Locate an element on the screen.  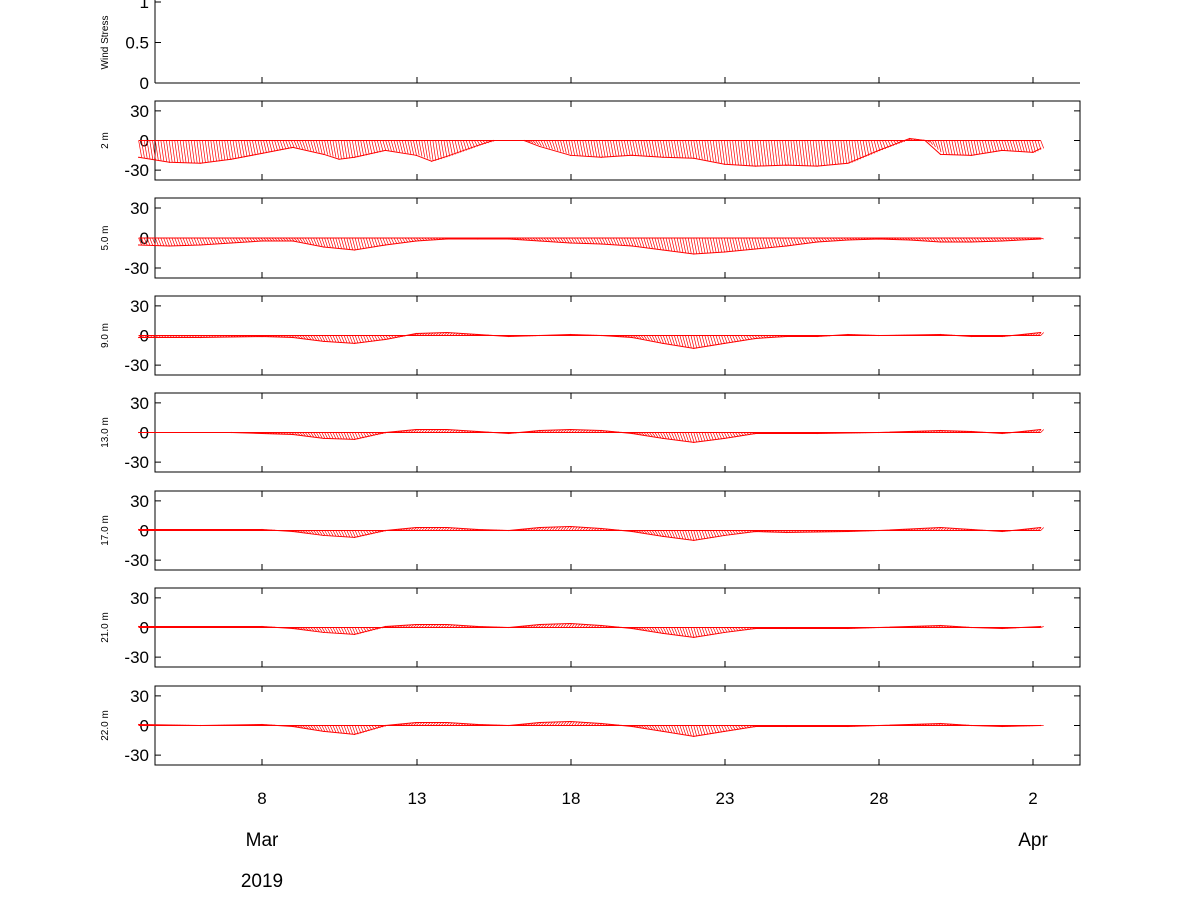
x-tick-label-18: 18 is located at coordinates (571, 798).